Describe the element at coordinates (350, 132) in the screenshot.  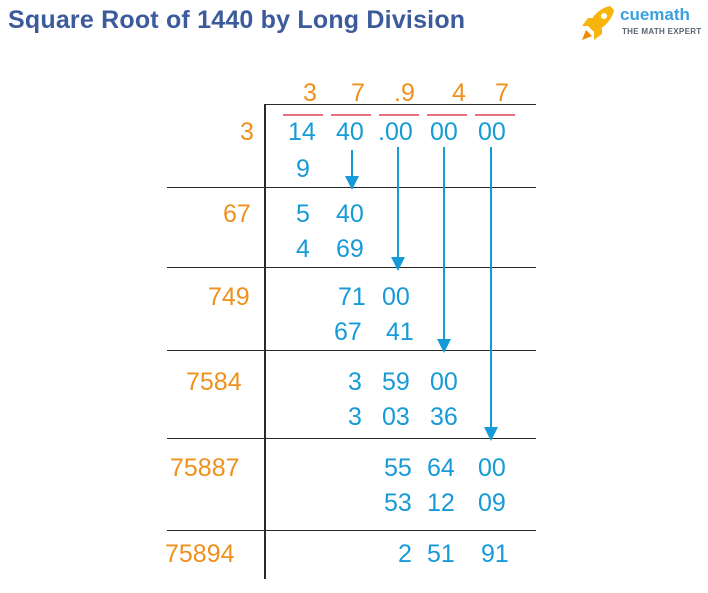
I see `dividend-group: 40` at that location.